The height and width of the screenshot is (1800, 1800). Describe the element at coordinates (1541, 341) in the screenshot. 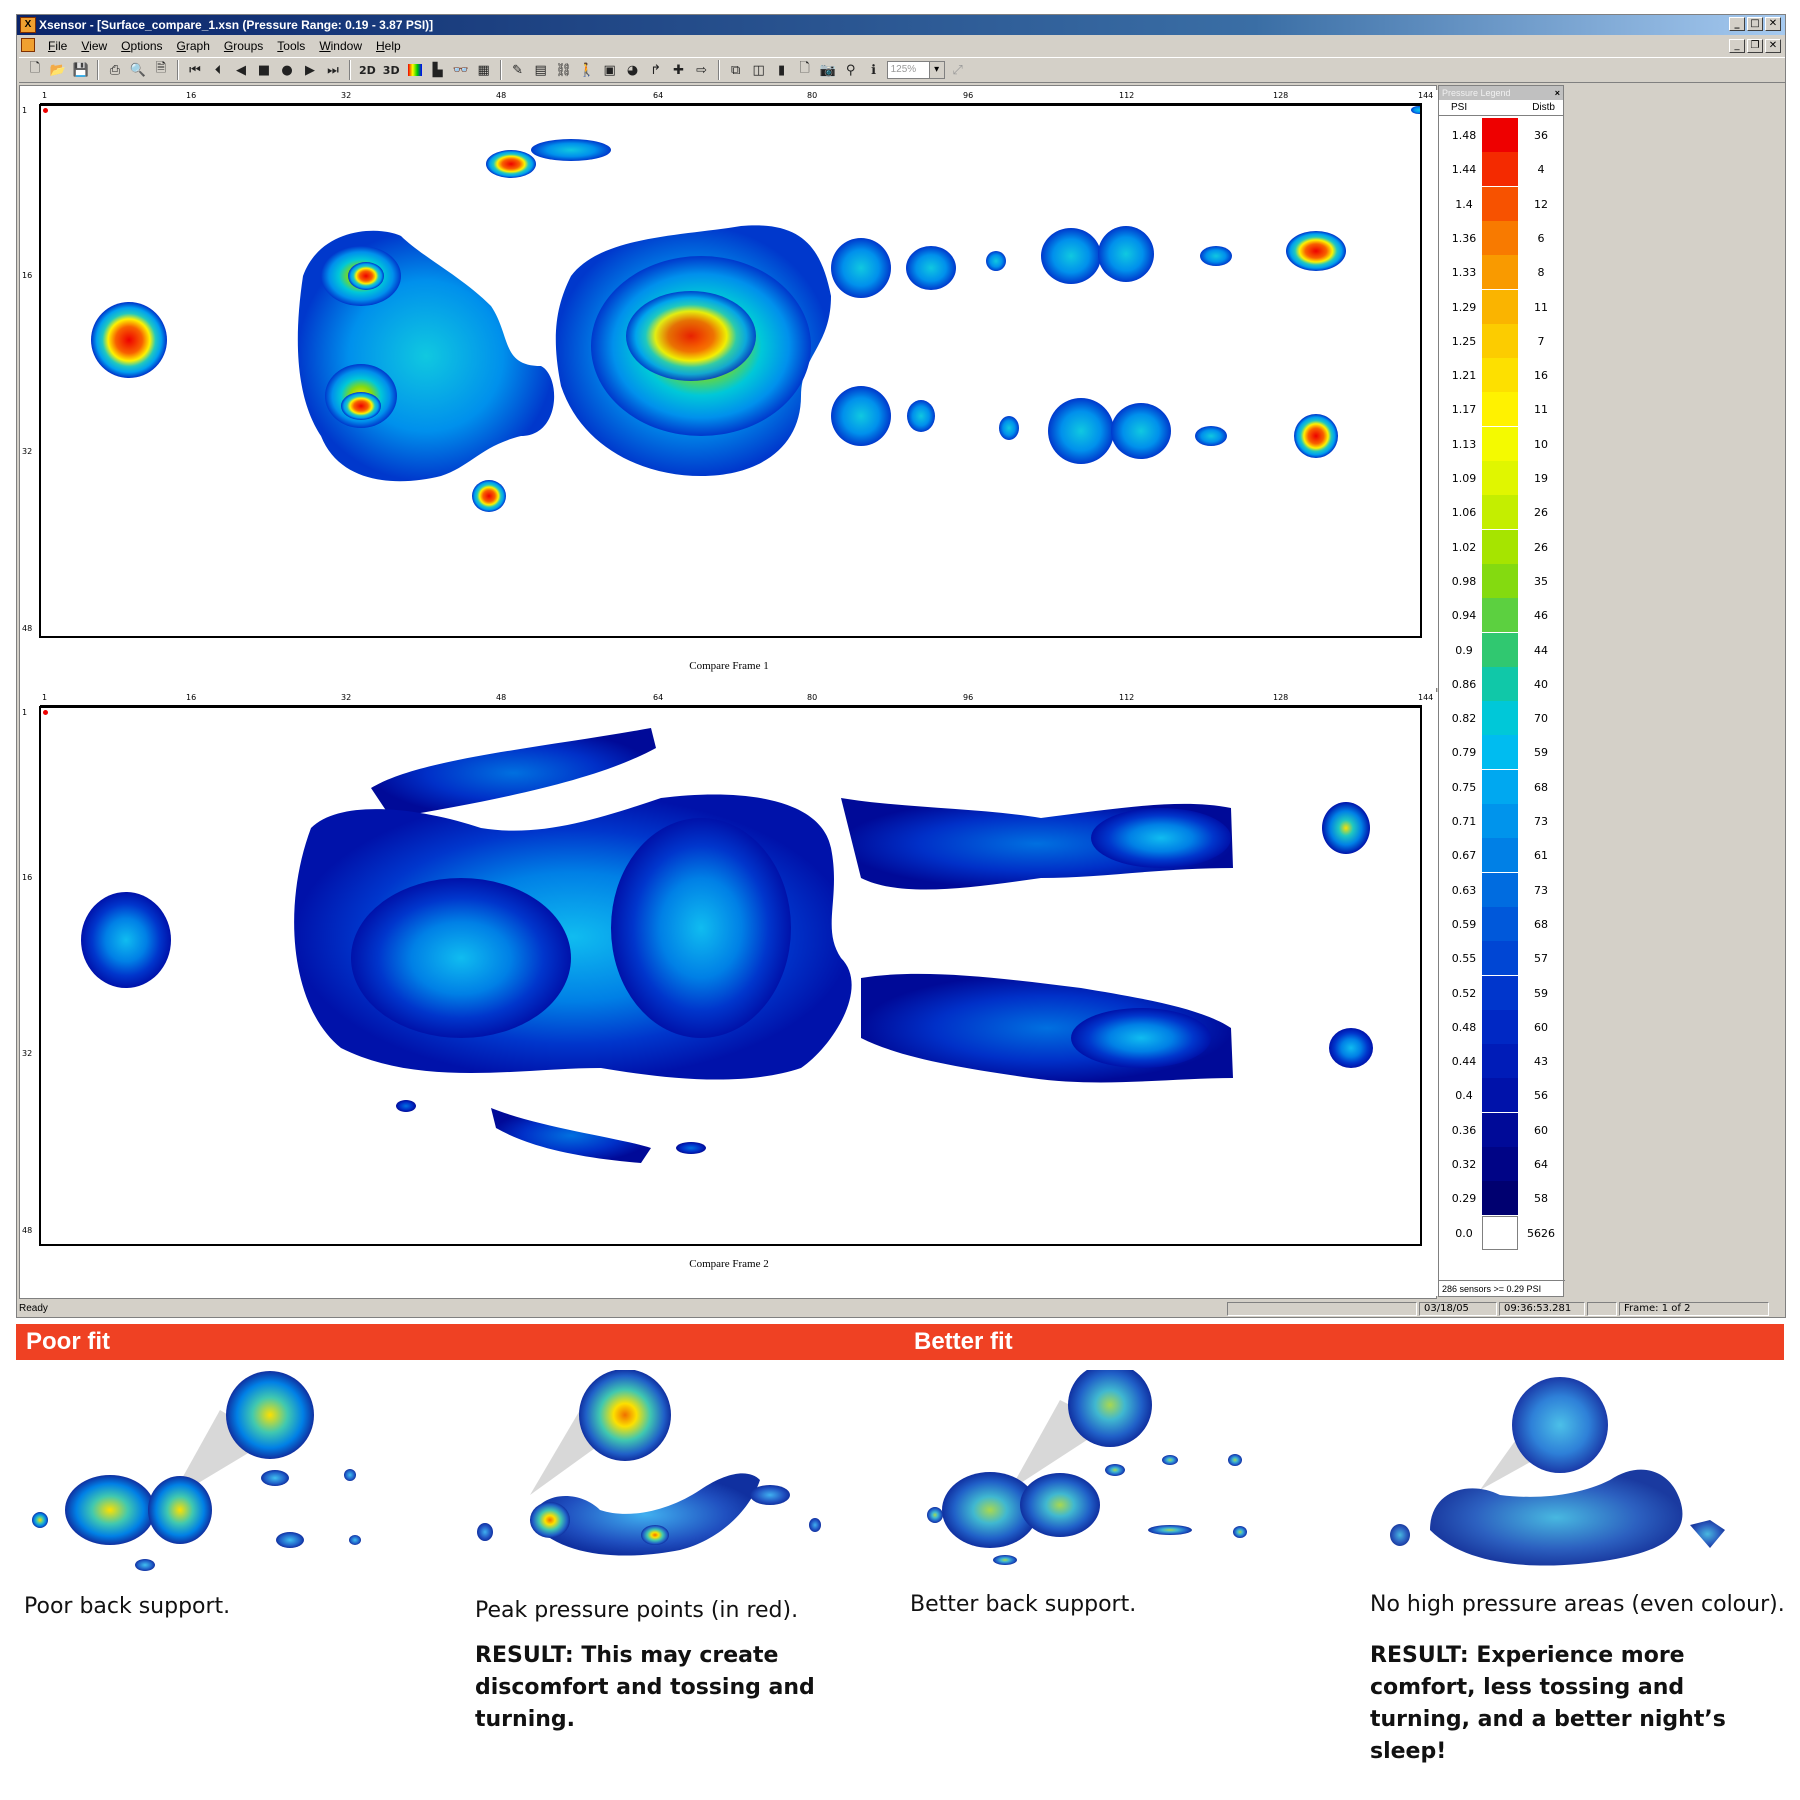

I see `legend-dist-value: 7` at that location.